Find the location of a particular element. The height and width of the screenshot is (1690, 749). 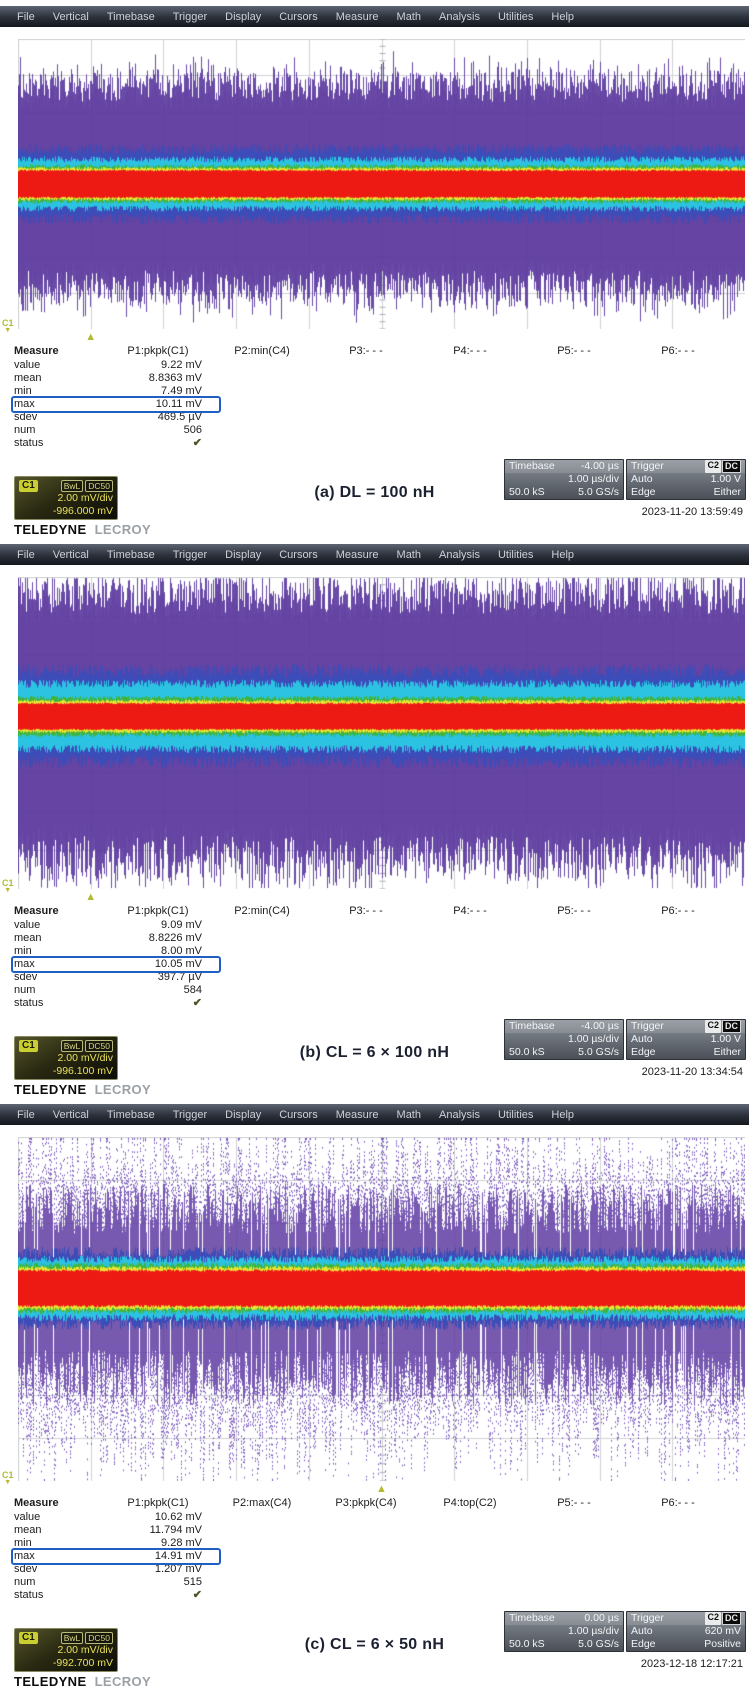

measure-value: 11.794 mV is located at coordinates (175, 1530).